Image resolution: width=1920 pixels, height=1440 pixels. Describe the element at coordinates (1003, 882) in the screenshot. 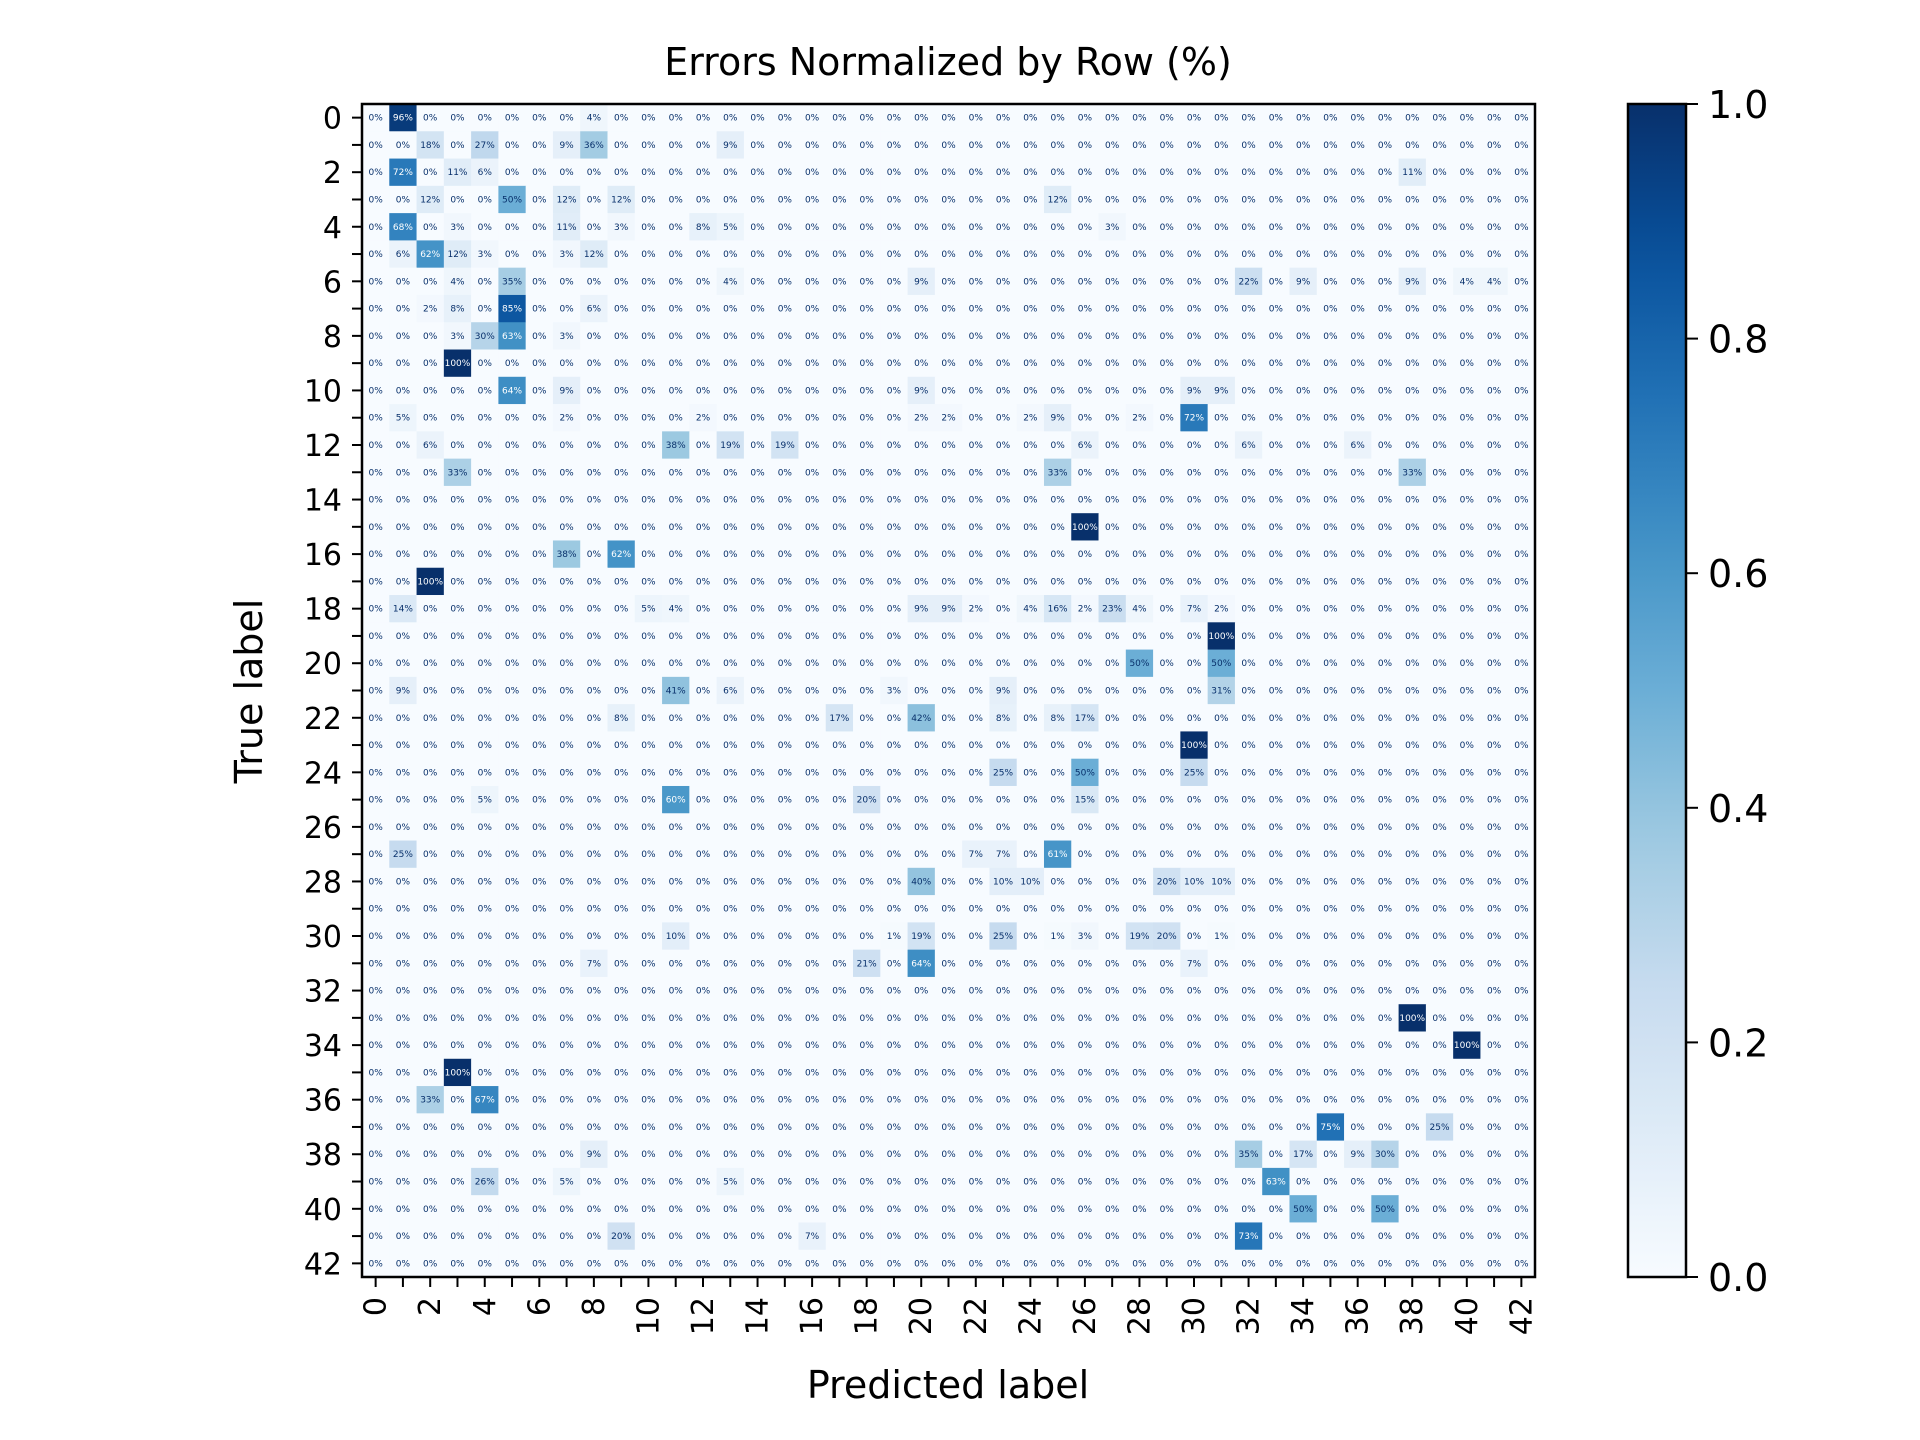

I see `heatmap-cell-label: 10%` at that location.